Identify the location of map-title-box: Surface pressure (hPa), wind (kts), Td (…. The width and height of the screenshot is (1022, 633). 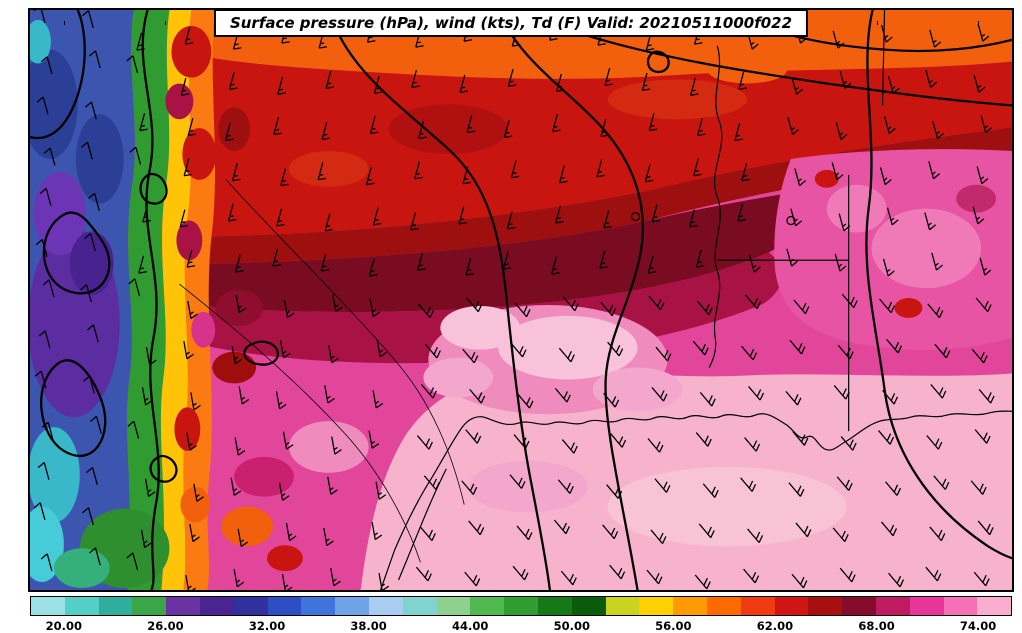
(511, 23).